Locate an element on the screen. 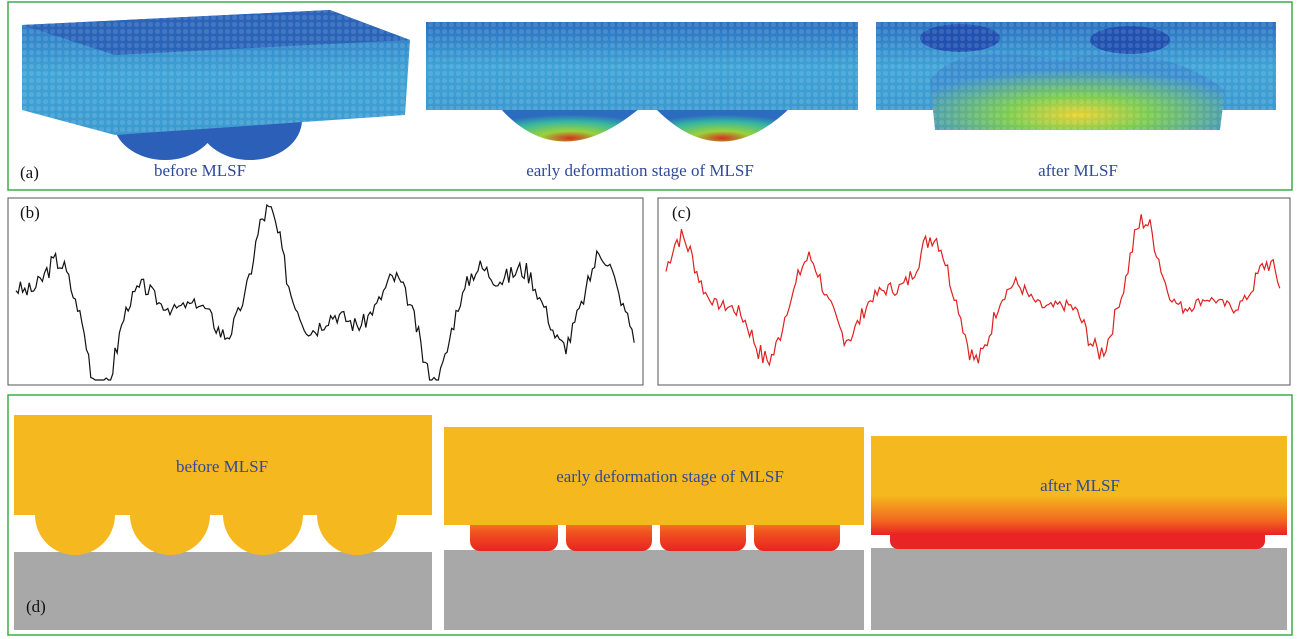 Image resolution: width=1297 pixels, height=639 pixels. panel-label: (b) is located at coordinates (30, 212).